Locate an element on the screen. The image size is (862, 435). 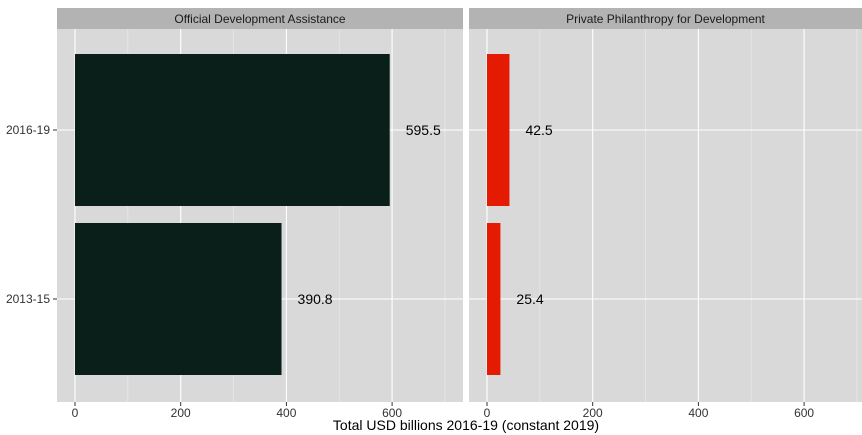
facet-strip-label: Private Philanthropy for Development is located at coordinates (665, 19).